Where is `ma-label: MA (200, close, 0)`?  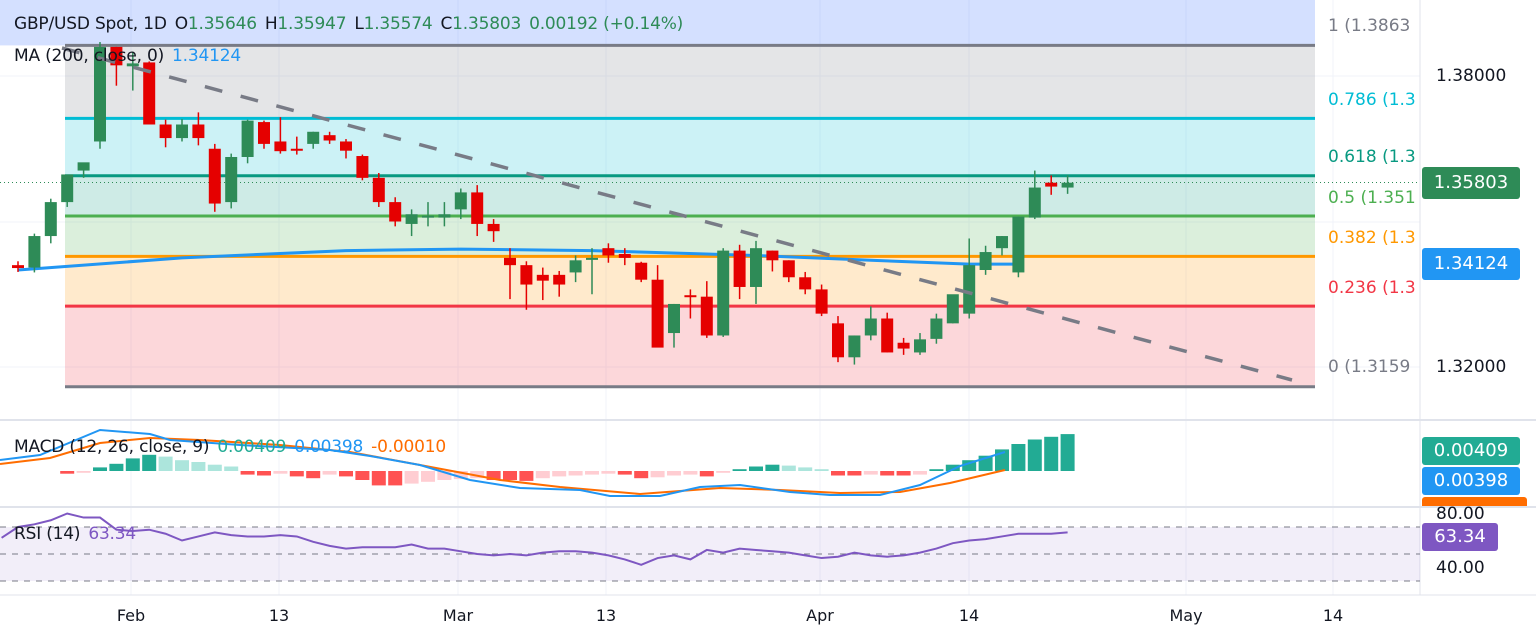
ma-label: MA (200, close, 0) is located at coordinates (89, 56).